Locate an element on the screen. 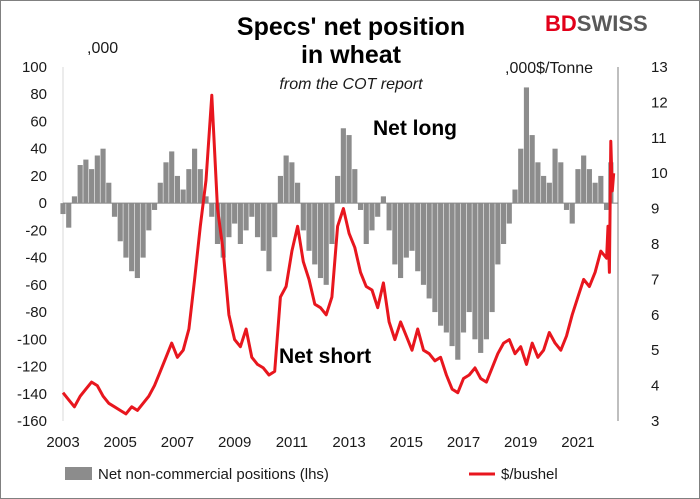 The width and height of the screenshot is (700, 499). chart-title-line1: Specs' net position is located at coordinates (351, 27).